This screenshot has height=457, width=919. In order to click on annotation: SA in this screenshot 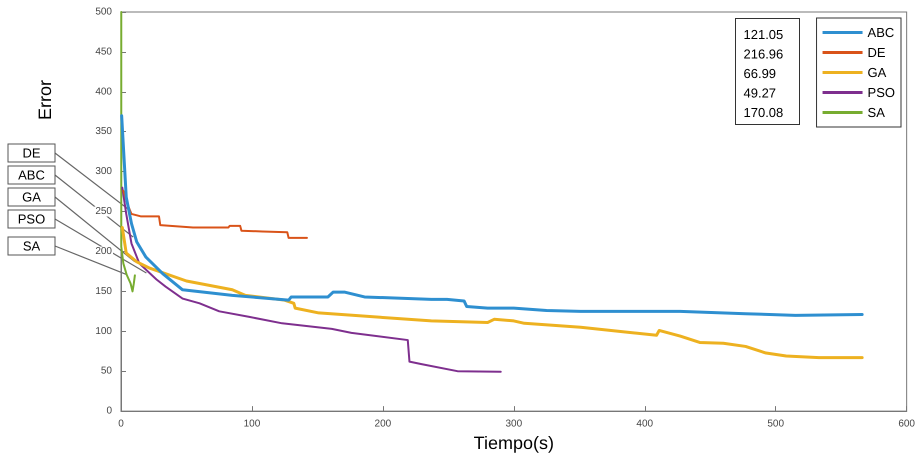, I will do `click(31, 246)`.